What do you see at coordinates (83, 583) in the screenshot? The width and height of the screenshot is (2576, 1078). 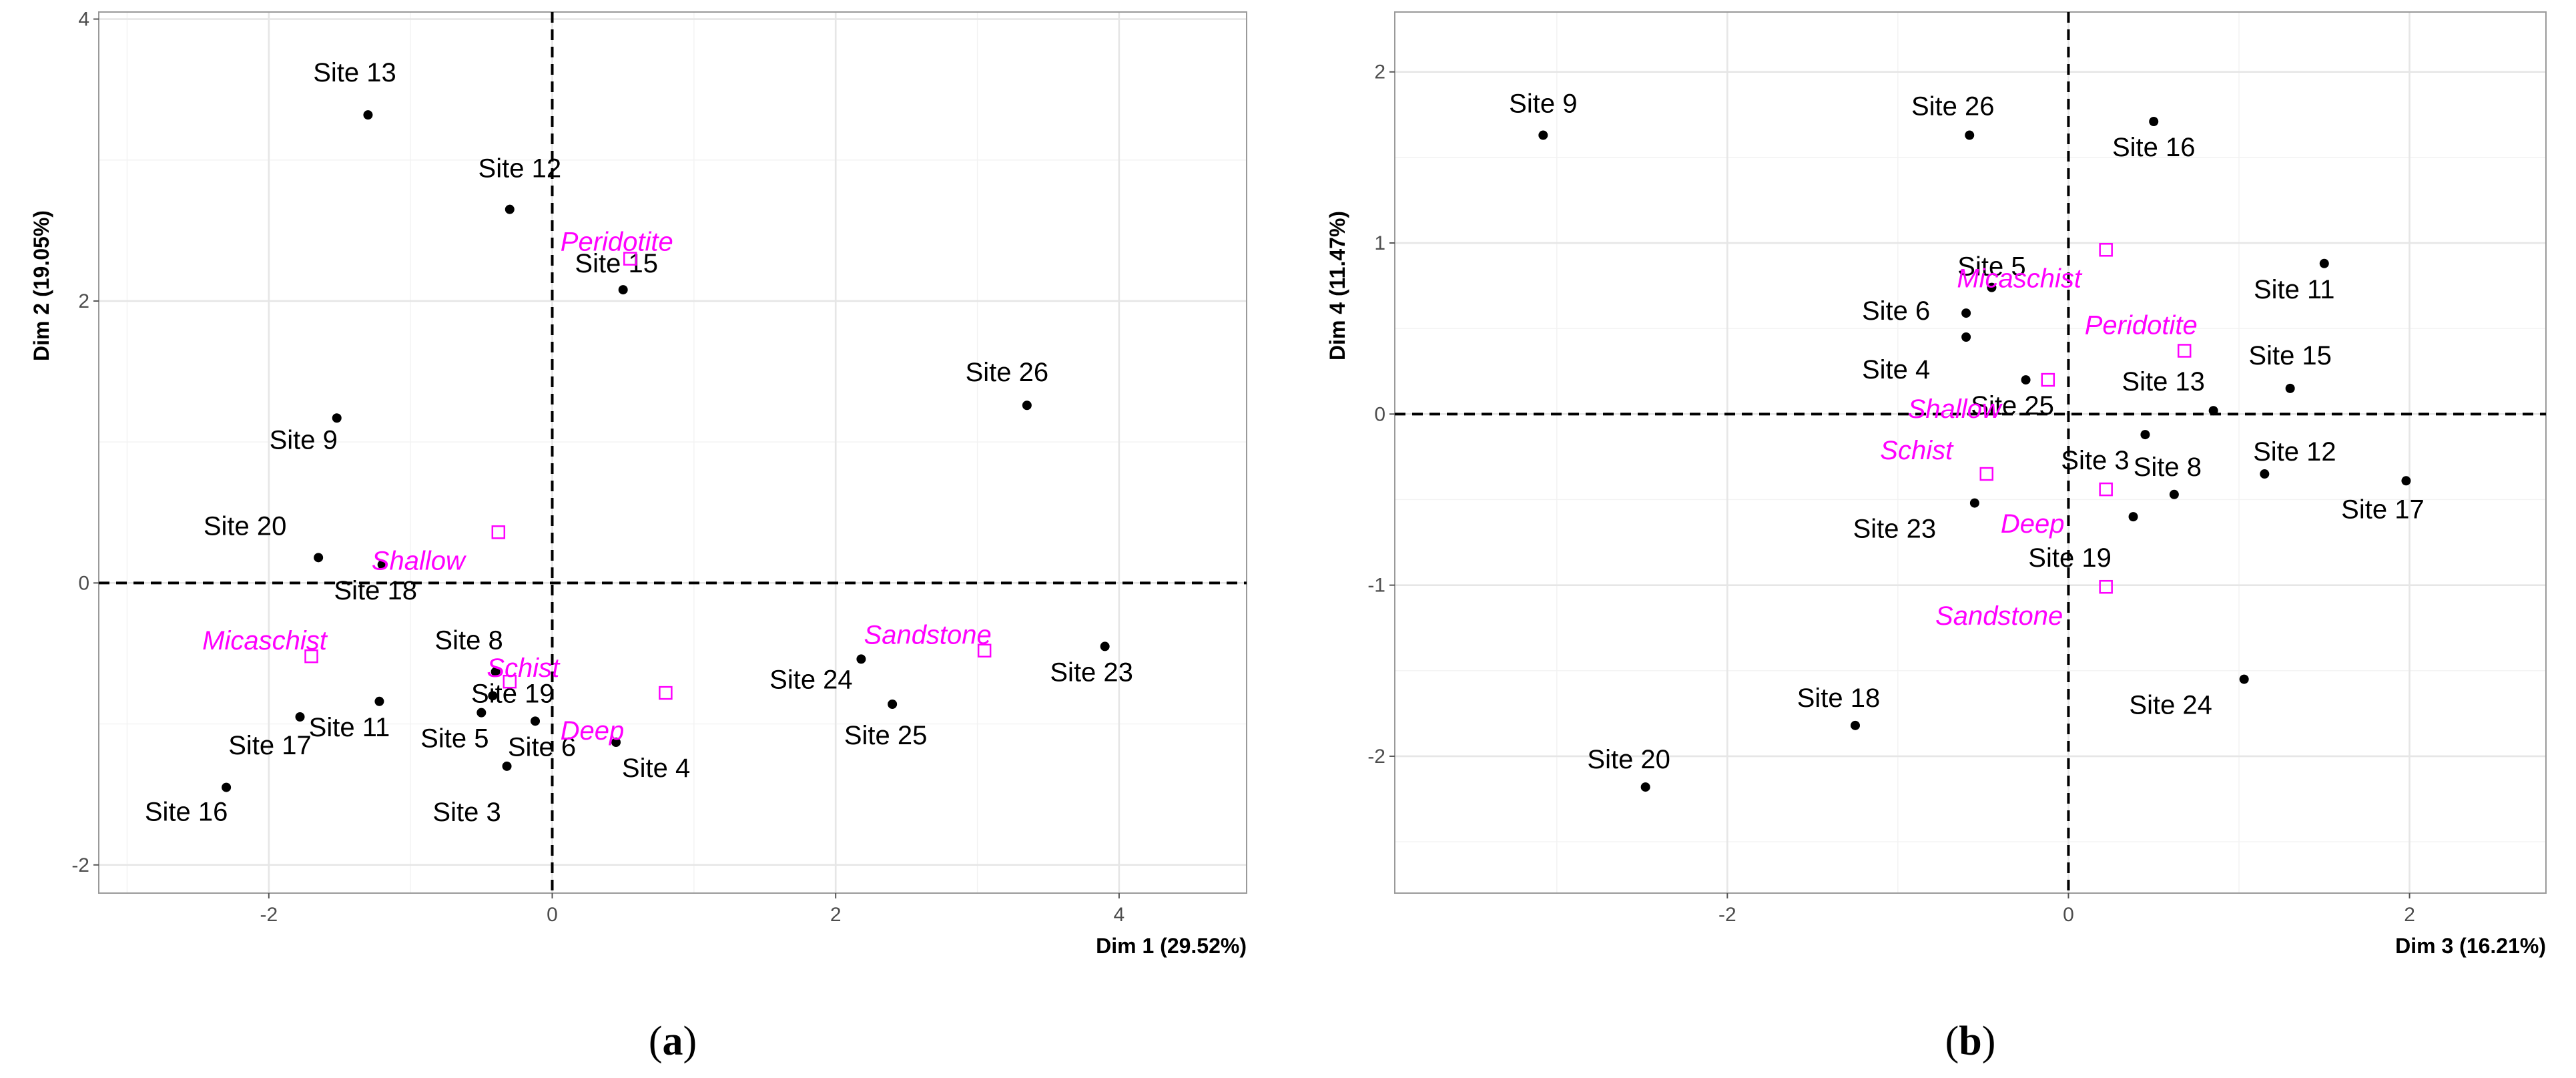 I see `y-tick-label: 0` at bounding box center [83, 583].